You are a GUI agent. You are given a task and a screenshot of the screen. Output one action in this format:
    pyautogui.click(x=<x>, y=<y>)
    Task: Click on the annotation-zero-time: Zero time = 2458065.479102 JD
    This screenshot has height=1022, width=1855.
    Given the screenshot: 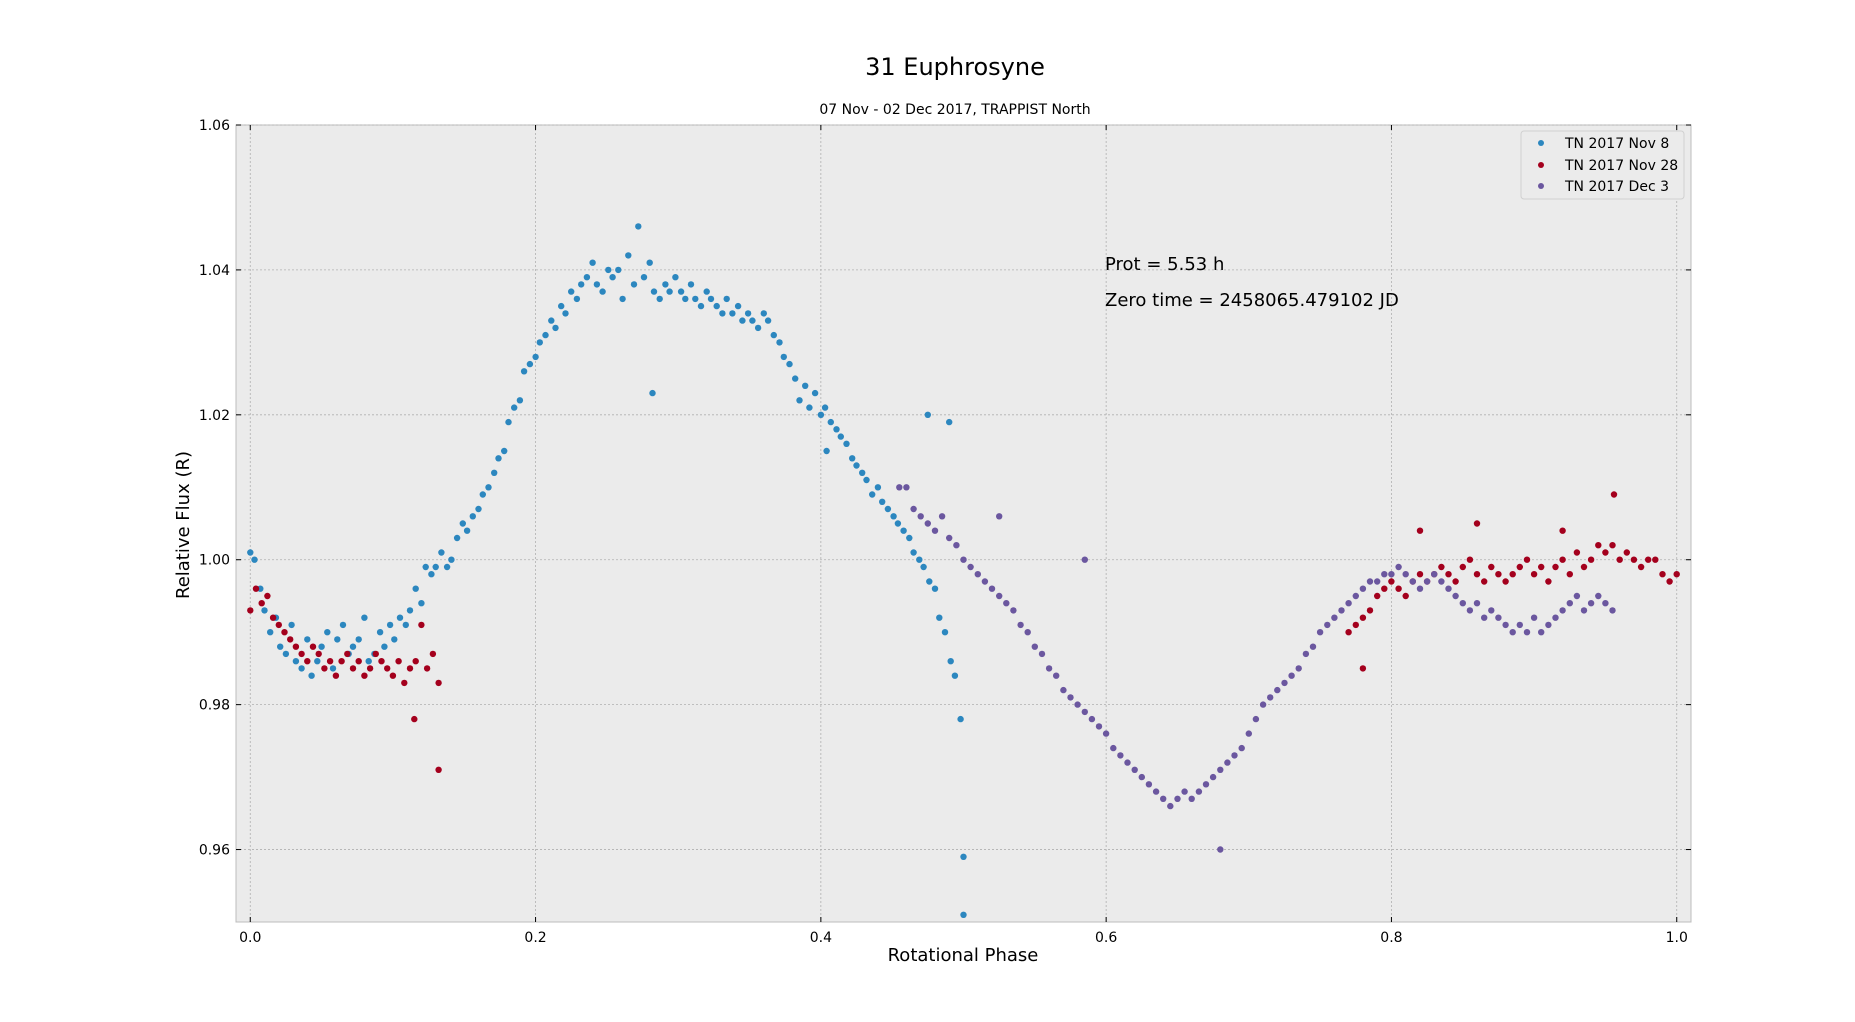 What is the action you would take?
    pyautogui.click(x=1252, y=300)
    